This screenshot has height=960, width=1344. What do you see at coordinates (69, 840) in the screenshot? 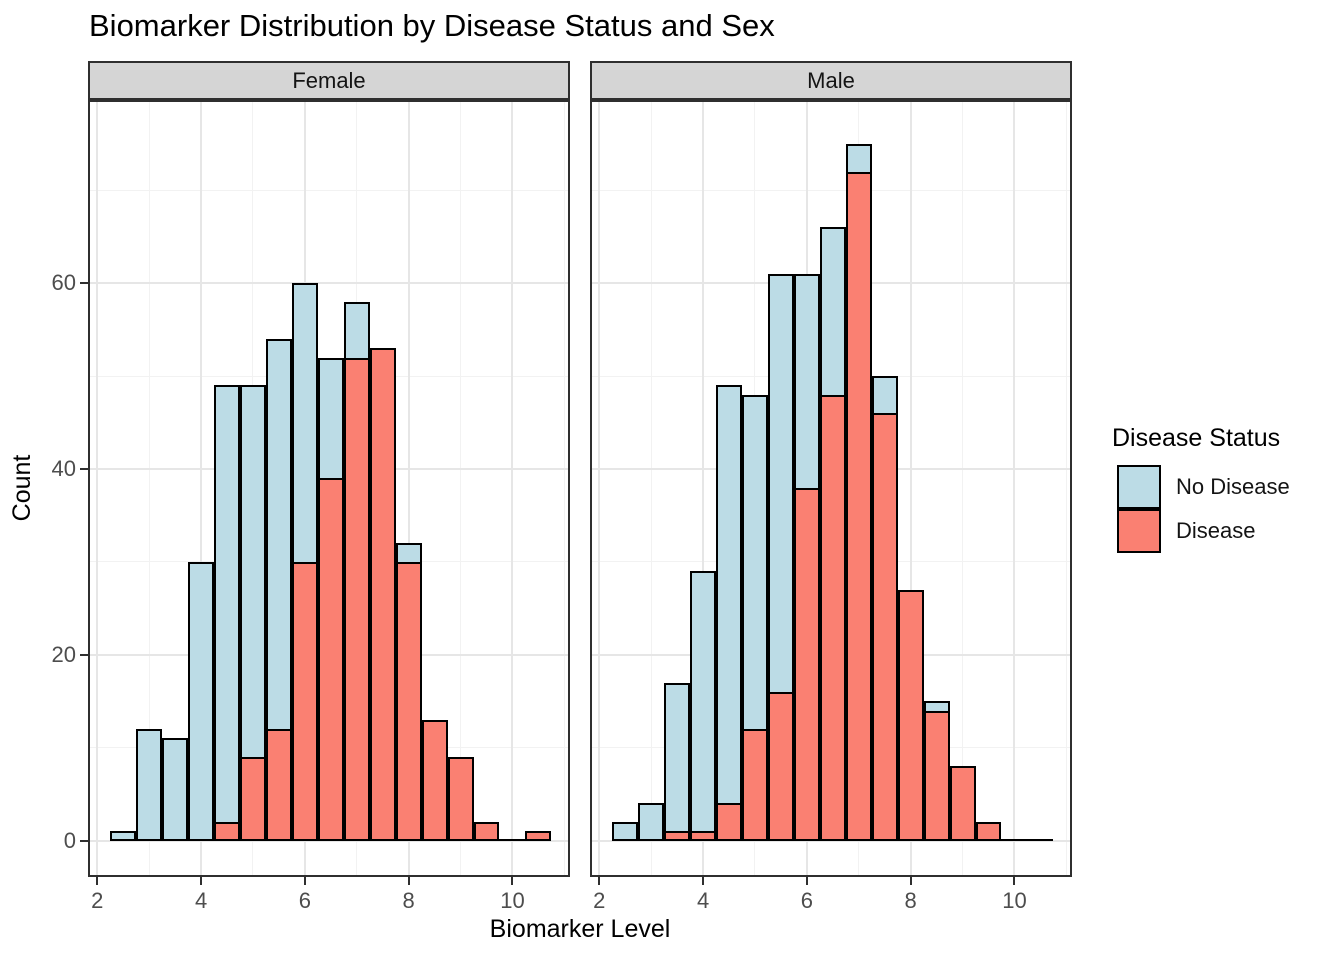
I see `y-tick-label: 0` at bounding box center [69, 840].